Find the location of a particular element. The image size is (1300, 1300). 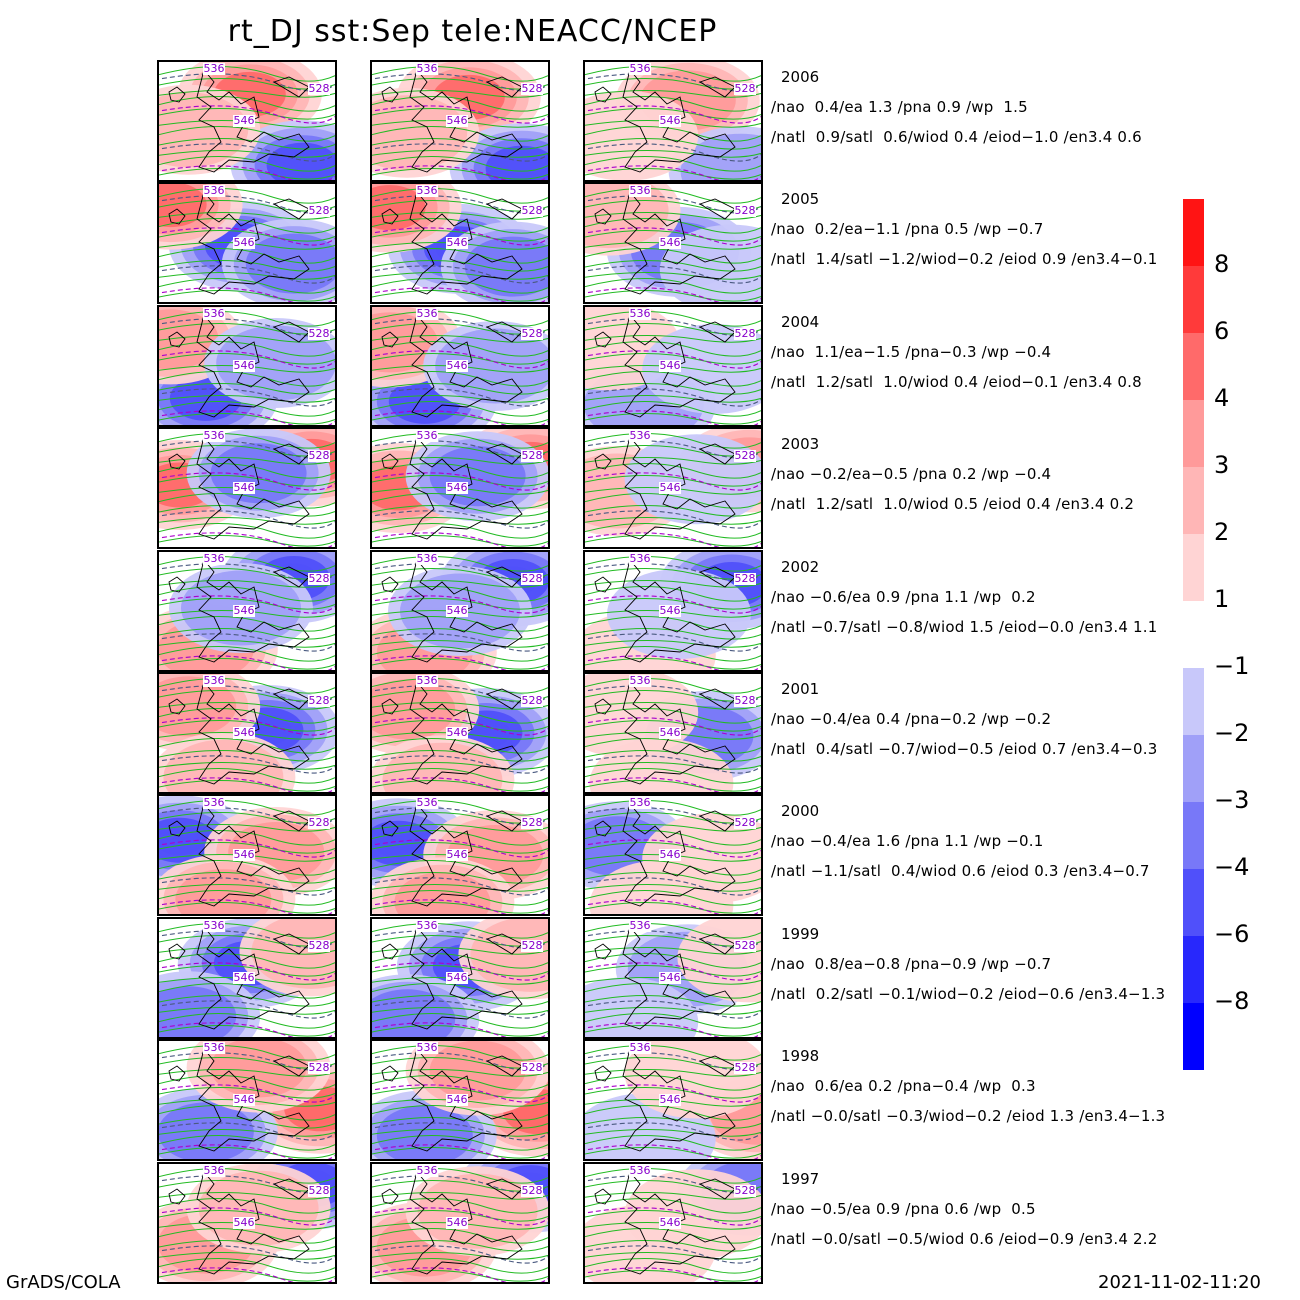

footer-credit: GrADS/COLA is located at coordinates (63, 1282).